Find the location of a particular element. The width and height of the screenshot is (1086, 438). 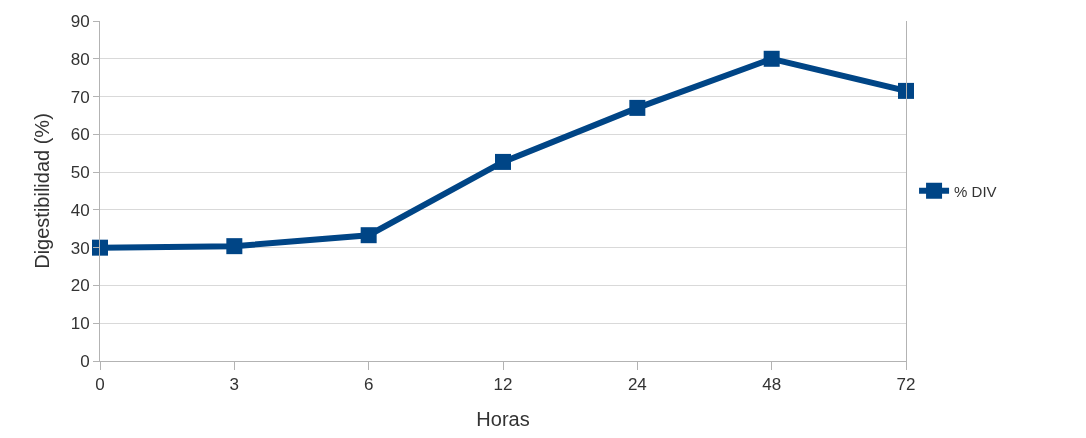

y-tick-label: 40 is located at coordinates (80, 210).